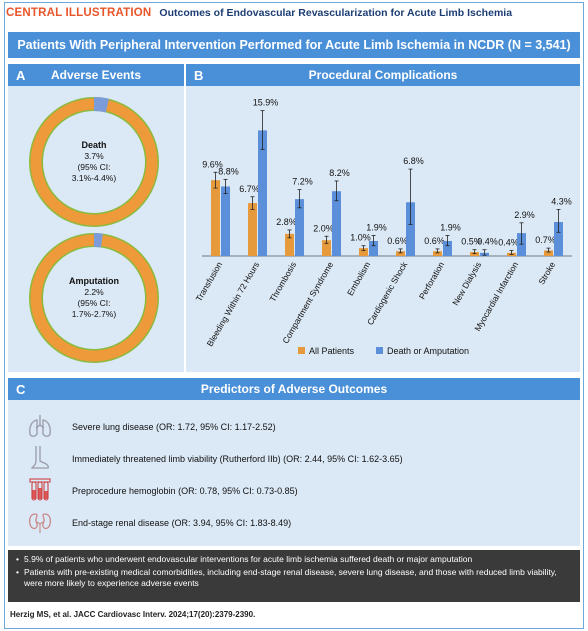 Image resolution: width=588 pixels, height=631 pixels. What do you see at coordinates (40, 523) in the screenshot?
I see `kidneys-icon` at bounding box center [40, 523].